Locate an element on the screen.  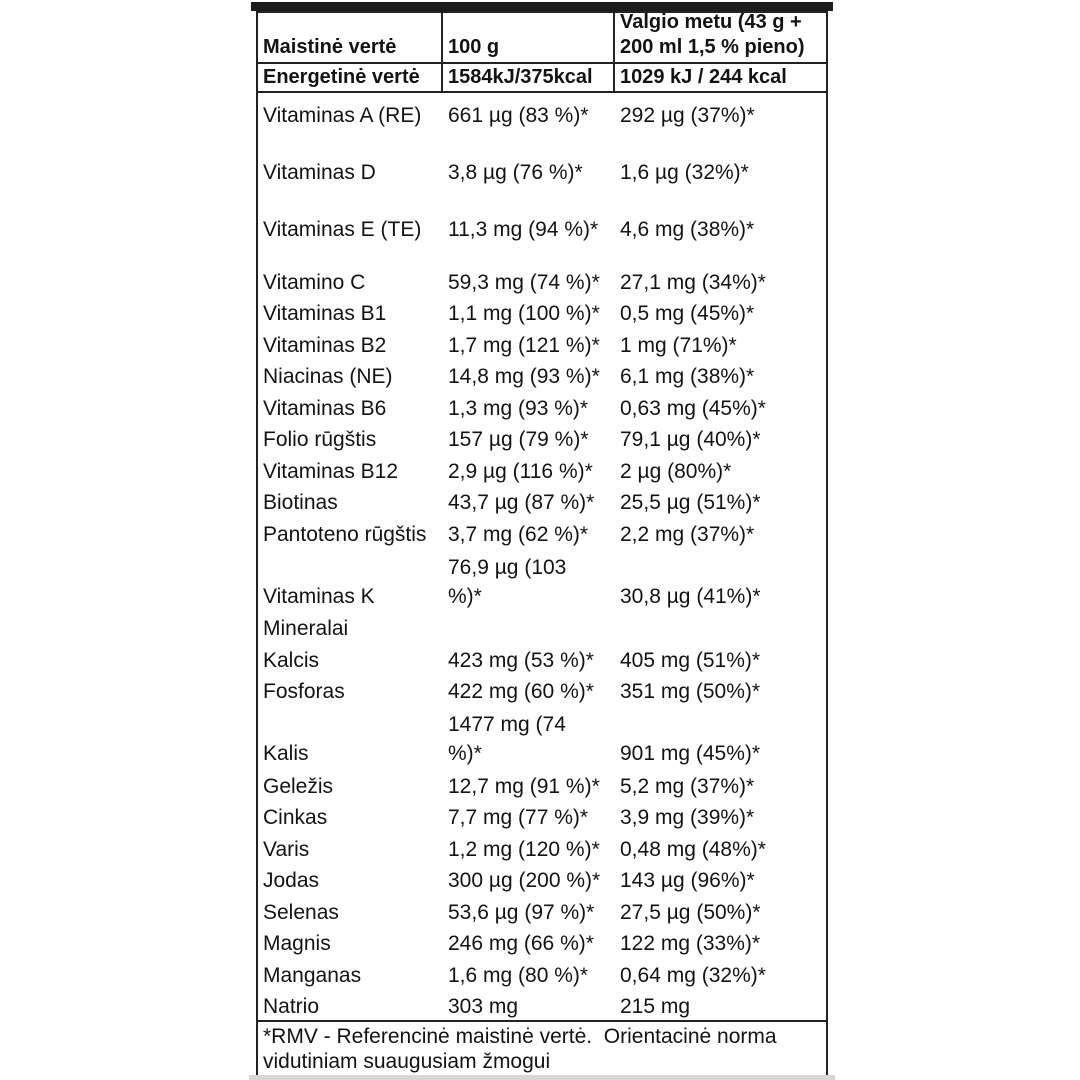
nutrient-label: Vitaminas E (TE) is located at coordinates (342, 229).